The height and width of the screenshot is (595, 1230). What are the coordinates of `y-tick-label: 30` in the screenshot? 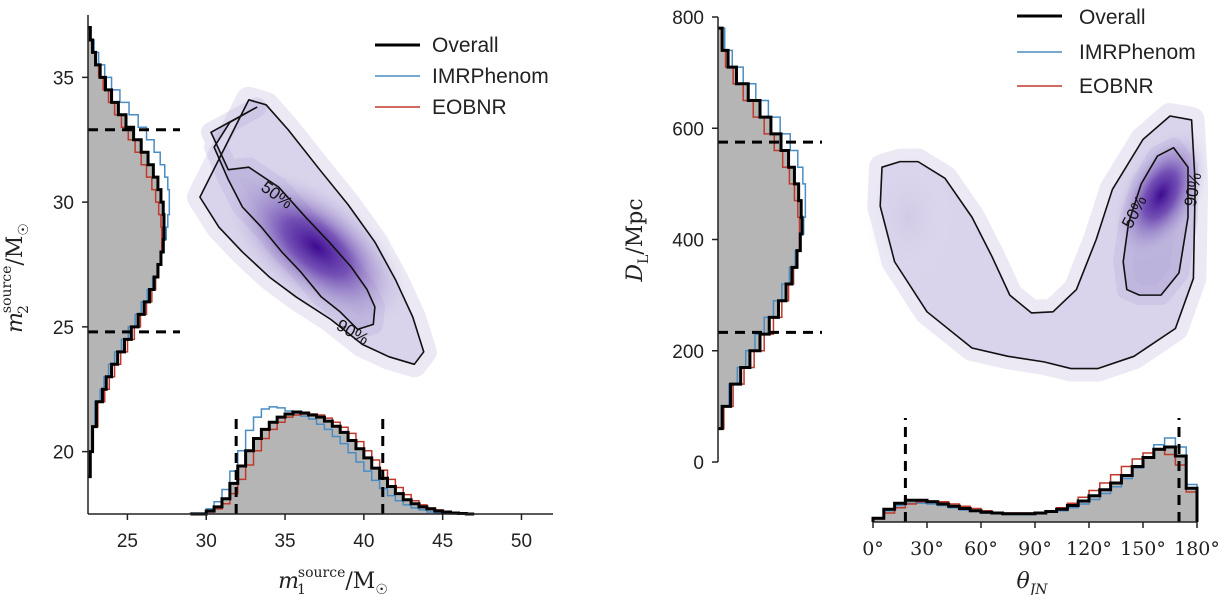 It's located at (63, 203).